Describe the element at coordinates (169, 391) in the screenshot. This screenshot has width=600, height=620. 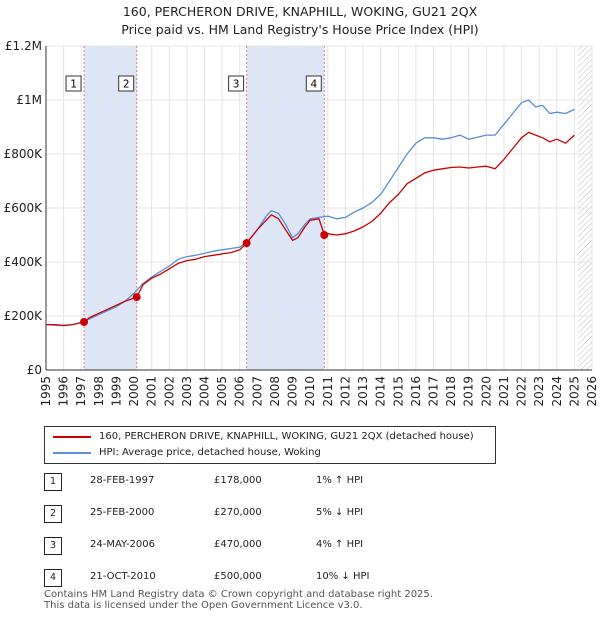
I see `x-tick-label: 2002` at that location.